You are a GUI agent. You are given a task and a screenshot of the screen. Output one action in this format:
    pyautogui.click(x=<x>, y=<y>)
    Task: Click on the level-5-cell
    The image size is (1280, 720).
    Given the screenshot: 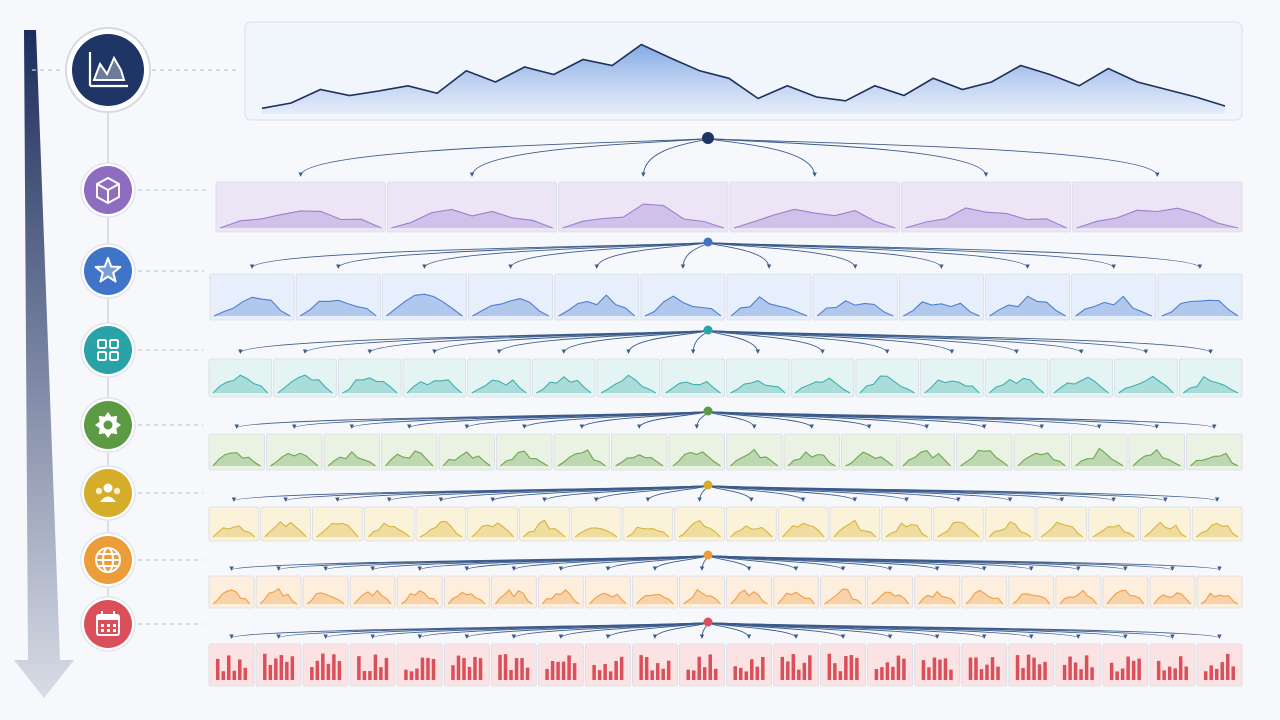 What is the action you would take?
    pyautogui.click(x=648, y=524)
    